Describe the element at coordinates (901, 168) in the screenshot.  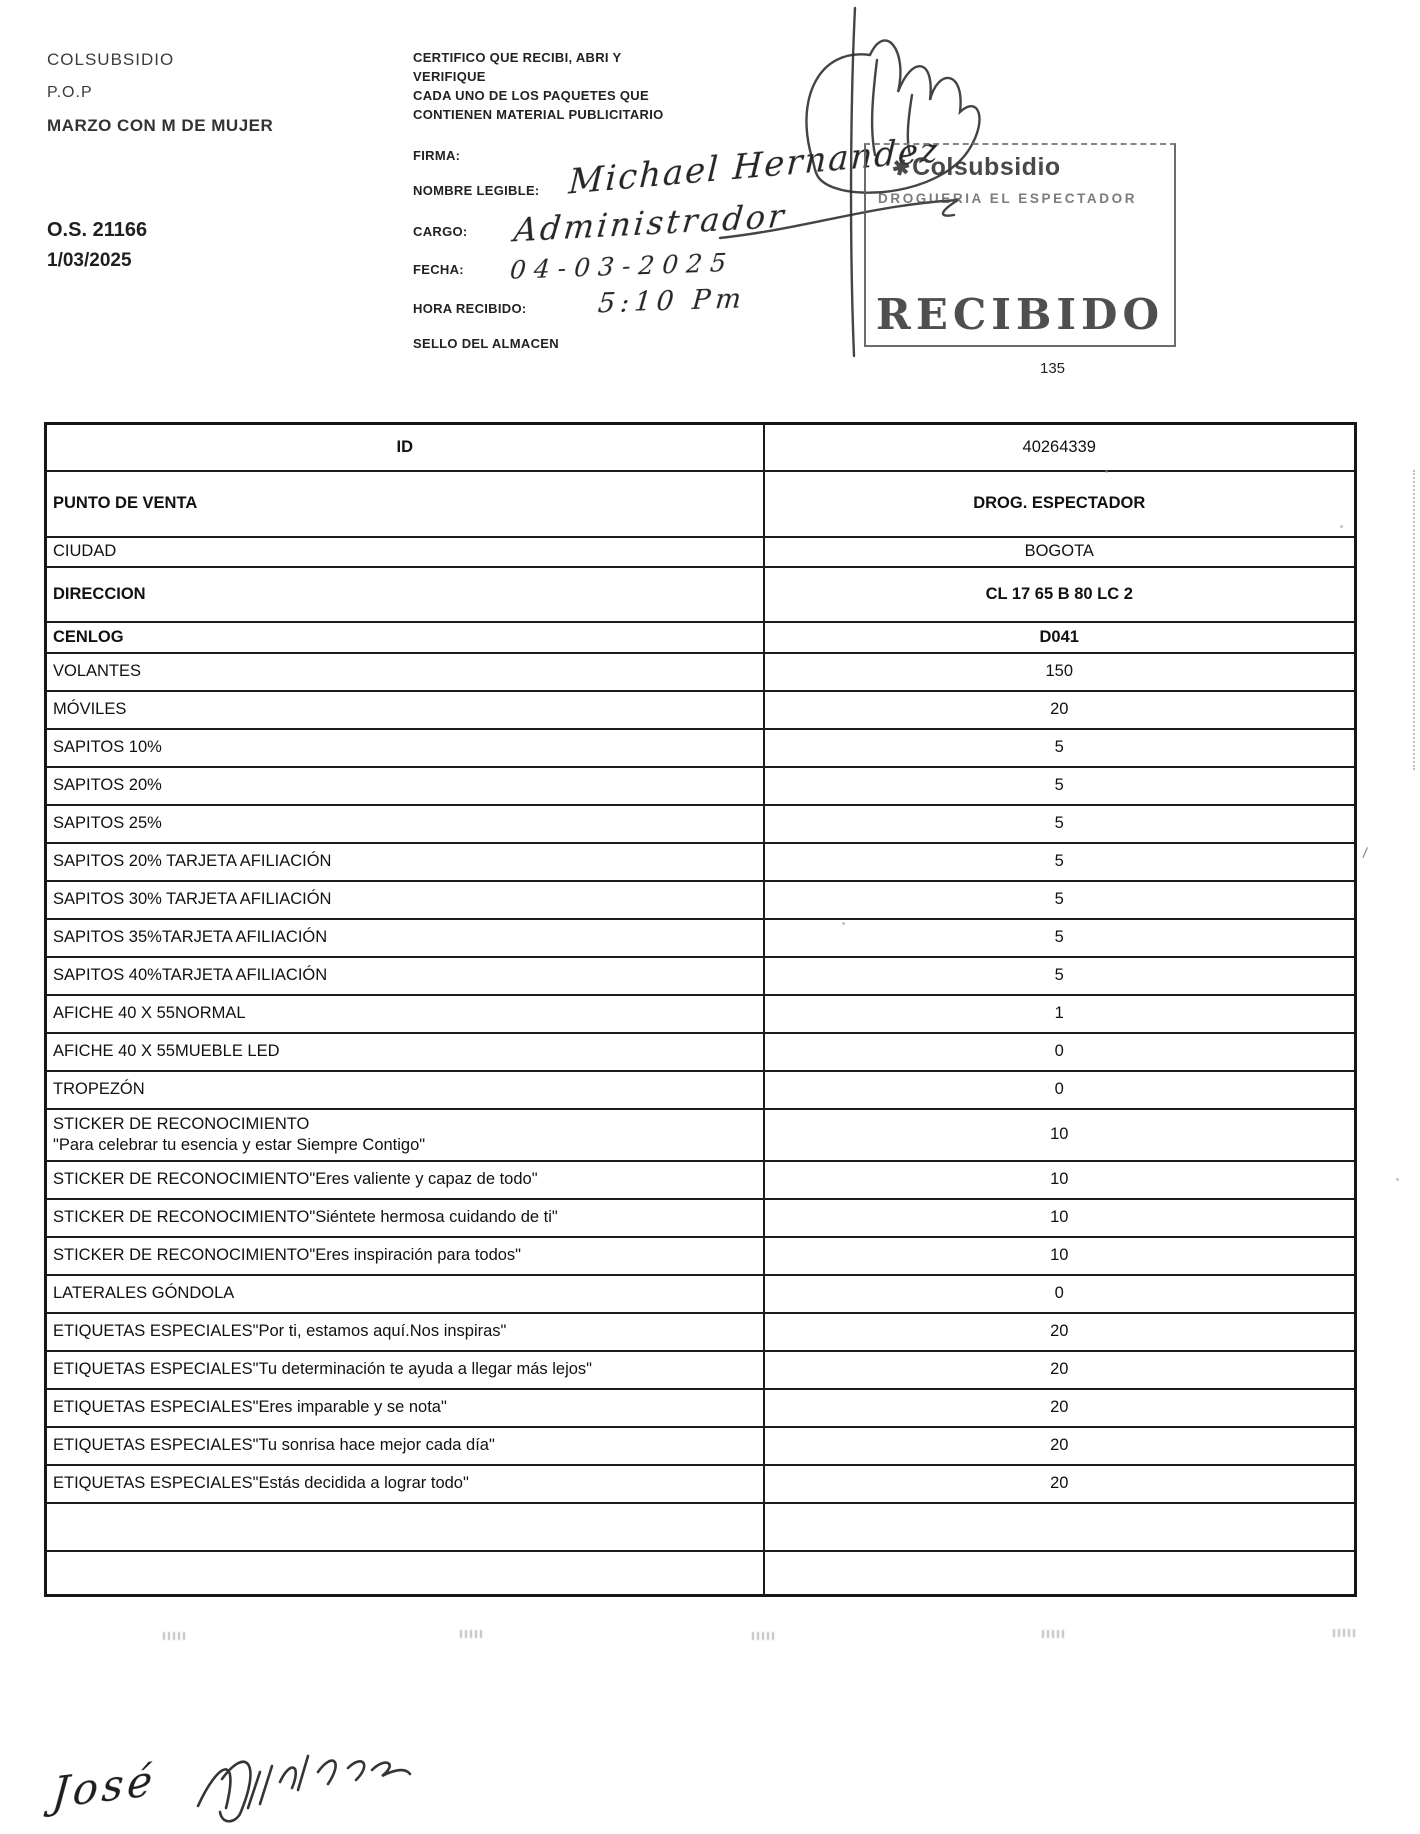
I see `colsubsidio-flower-icon: ✱` at that location.